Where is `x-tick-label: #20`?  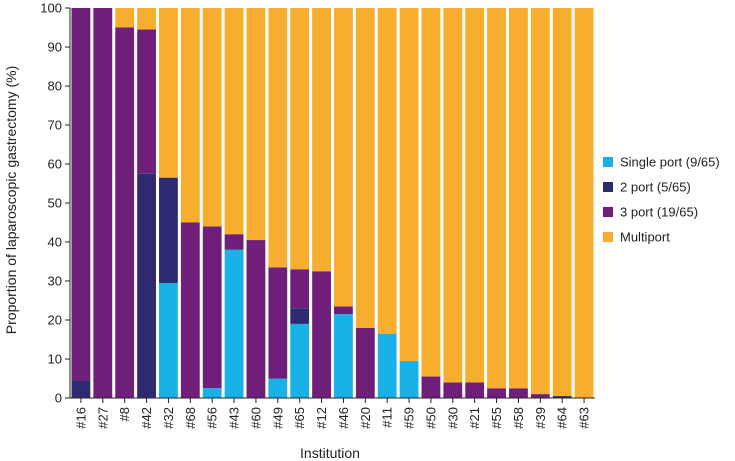 x-tick-label: #20 is located at coordinates (365, 418).